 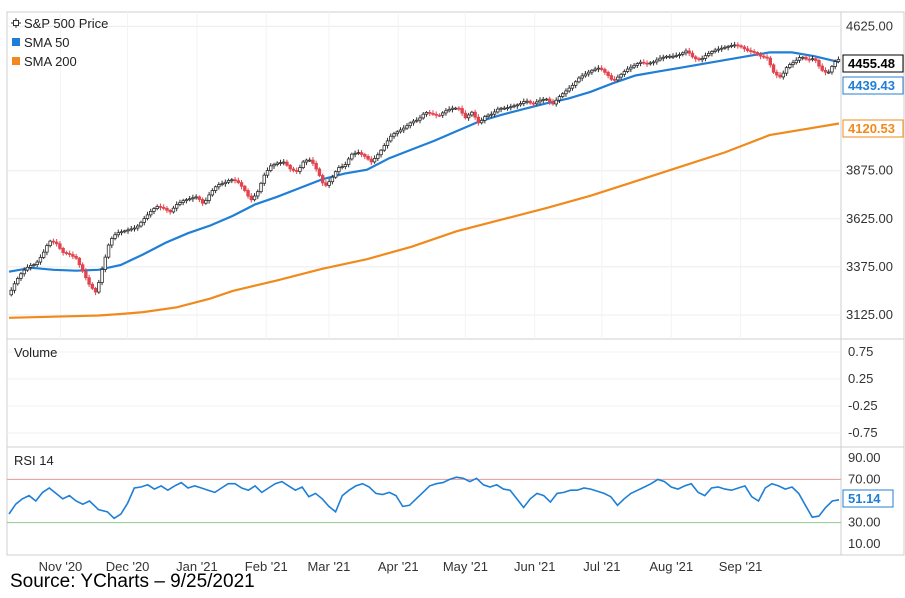 What do you see at coordinates (869, 25) in the screenshot?
I see `price-tick-label: 4625.00` at bounding box center [869, 25].